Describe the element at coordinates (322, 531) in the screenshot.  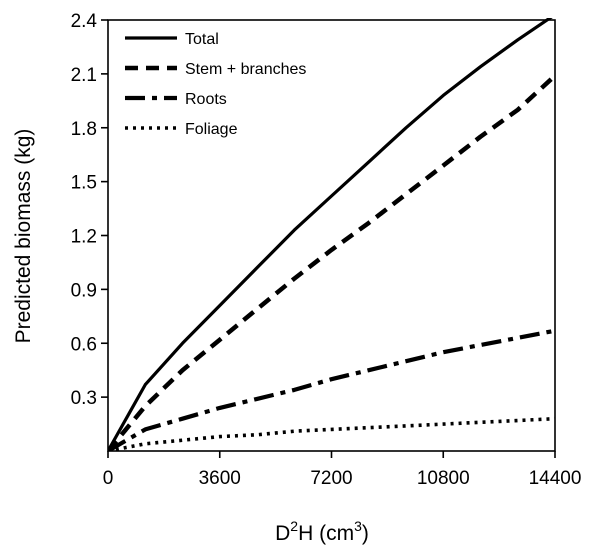
I see `x-axis-title: D2H (cm3)` at that location.